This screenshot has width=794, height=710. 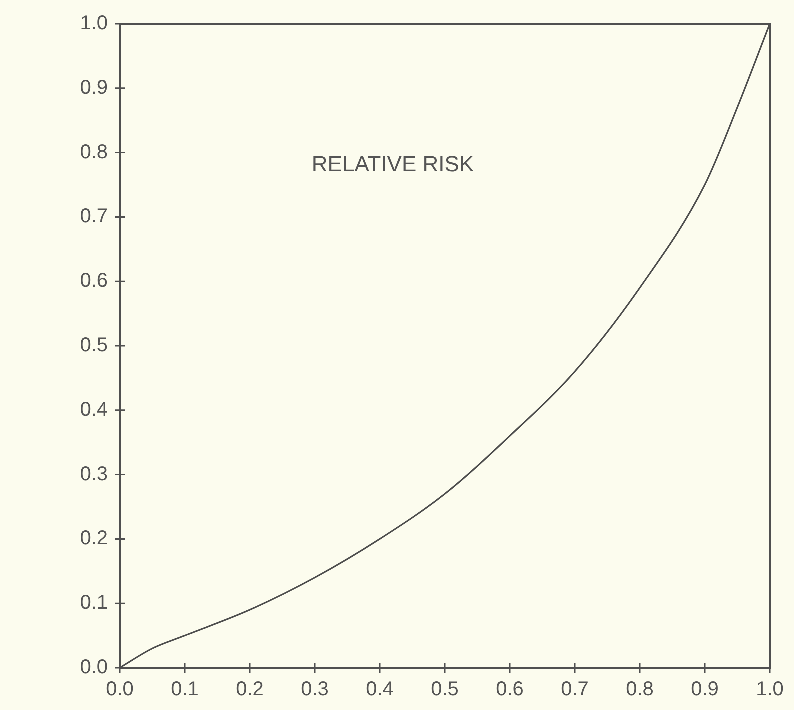 I want to click on x-tick-label: 0.8, so click(x=640, y=689).